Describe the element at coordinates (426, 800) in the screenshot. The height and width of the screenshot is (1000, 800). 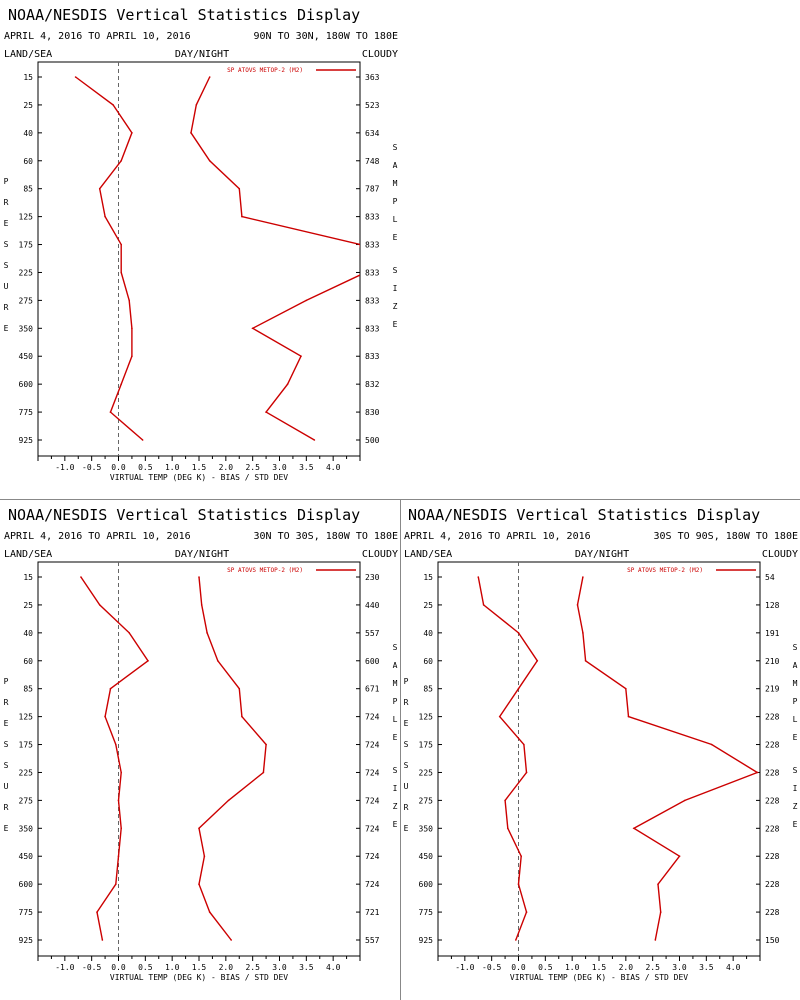
I see `pressure-level-label: 275` at that location.